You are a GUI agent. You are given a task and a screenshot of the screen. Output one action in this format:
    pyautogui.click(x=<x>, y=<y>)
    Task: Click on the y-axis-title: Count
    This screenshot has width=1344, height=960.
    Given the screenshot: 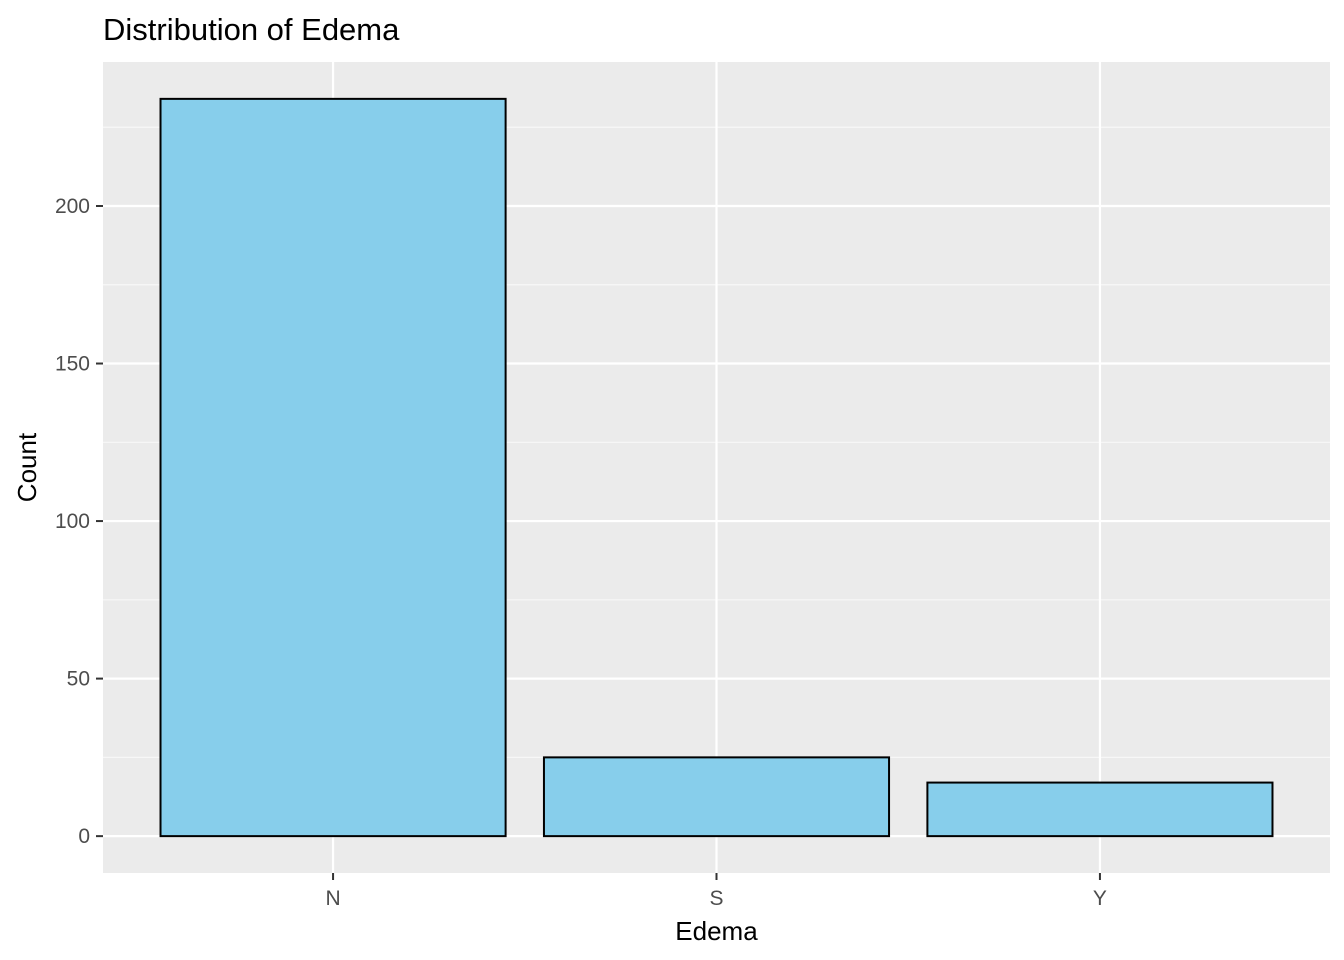 What is the action you would take?
    pyautogui.click(x=27, y=467)
    